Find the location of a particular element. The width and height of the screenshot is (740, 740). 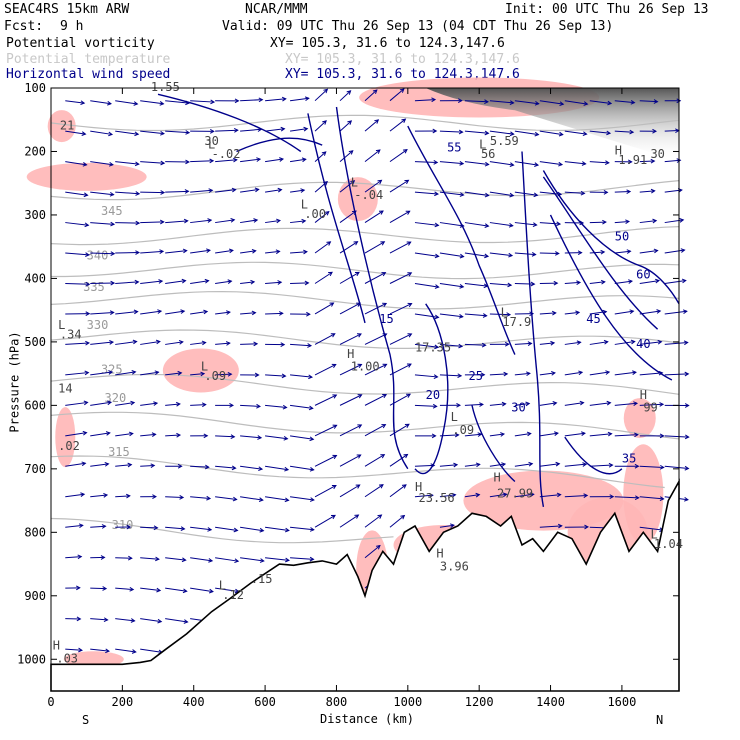

x-tick-label: 400 is located at coordinates (194, 702).